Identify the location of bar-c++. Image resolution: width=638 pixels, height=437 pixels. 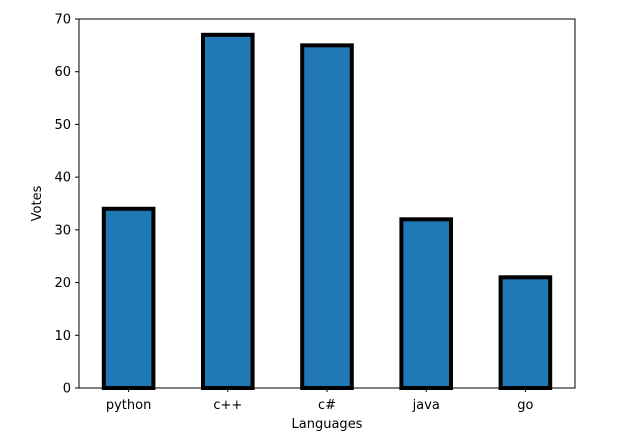
(228, 211).